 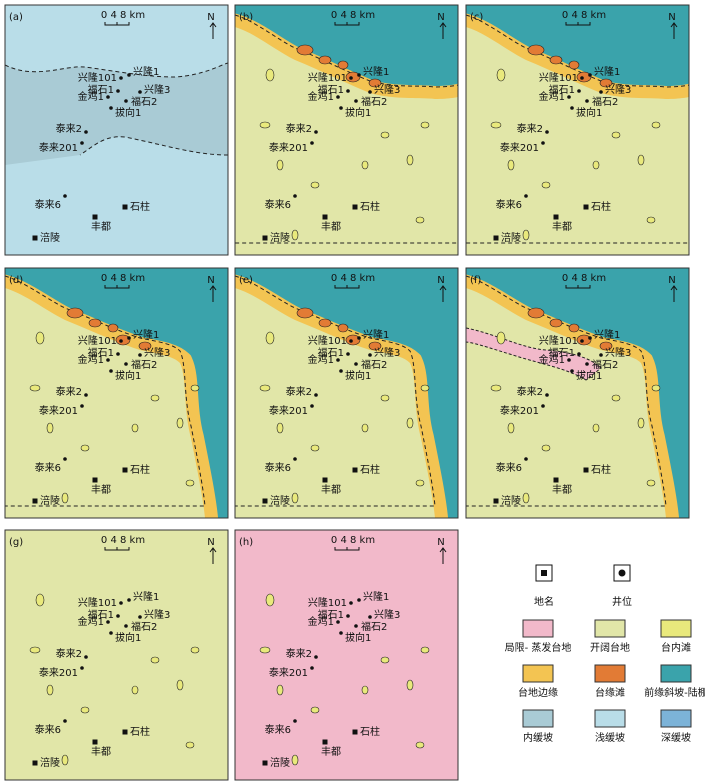 I want to click on legend-label: 开阔台地, so click(x=610, y=647).